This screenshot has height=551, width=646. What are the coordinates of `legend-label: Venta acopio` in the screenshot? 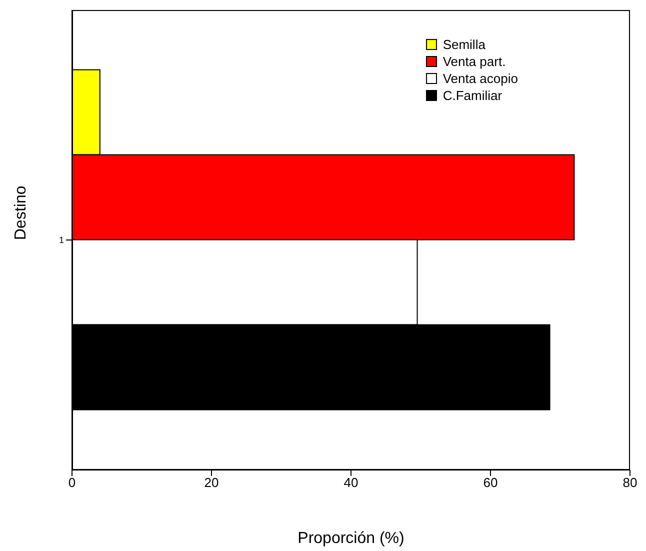 It's located at (480, 78).